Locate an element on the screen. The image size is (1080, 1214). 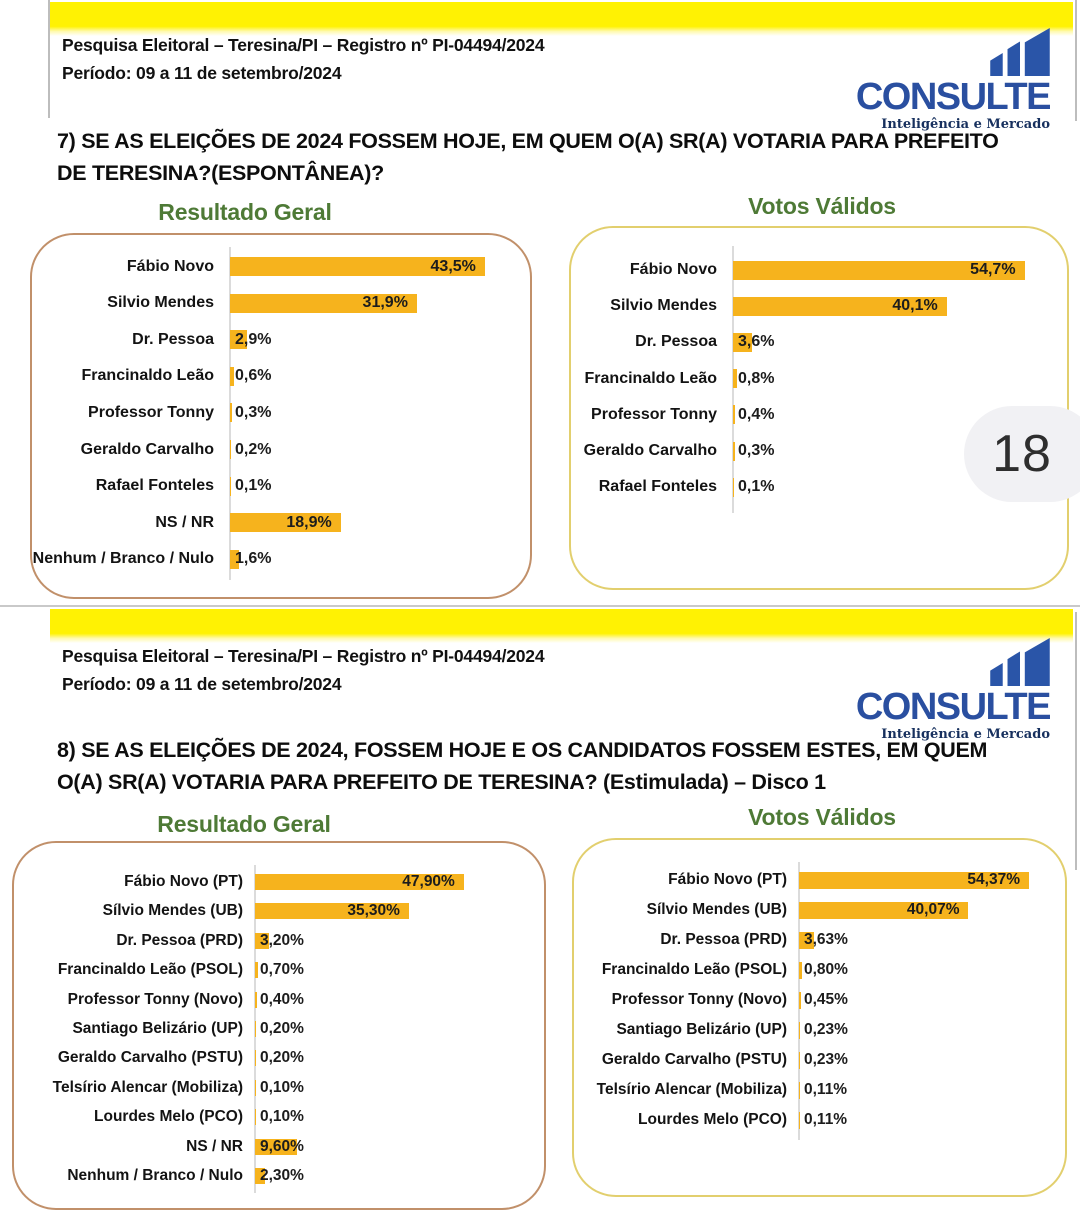
bar-value: 2,9% is located at coordinates (253, 339).